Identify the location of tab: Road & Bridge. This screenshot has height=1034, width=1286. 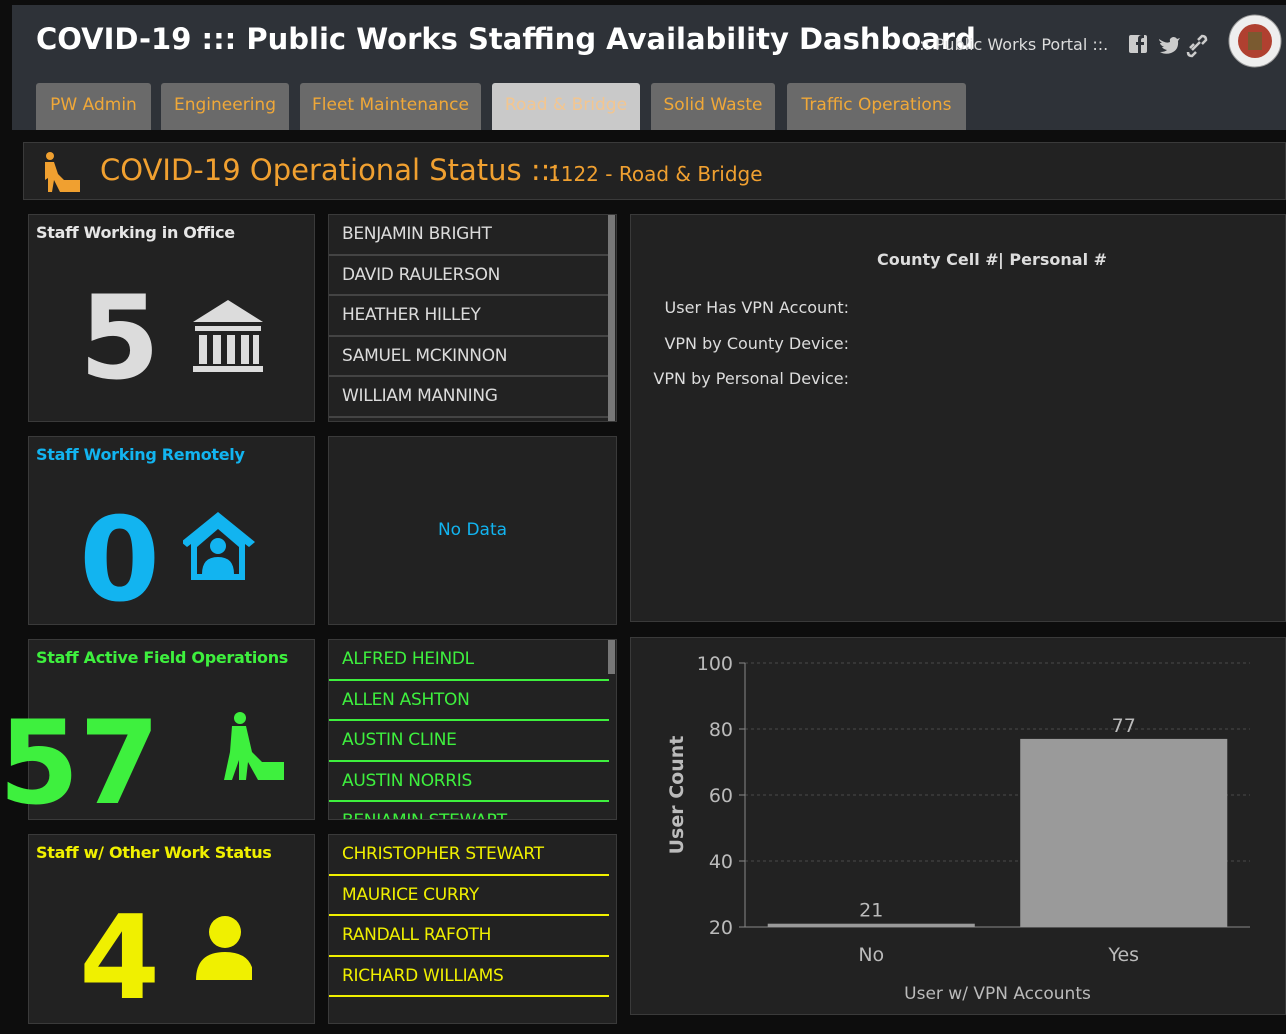
(566, 106).